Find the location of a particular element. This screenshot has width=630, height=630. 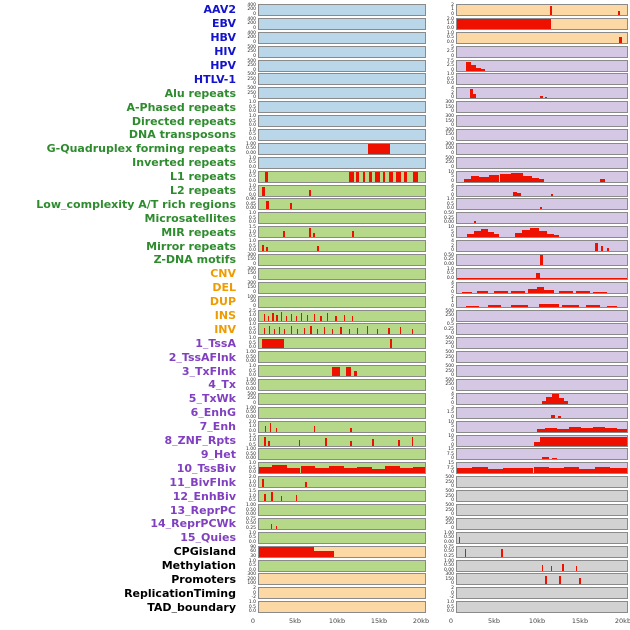

y-axis-ticks: 15 7.5 0 is located at coordinates (445, 468).